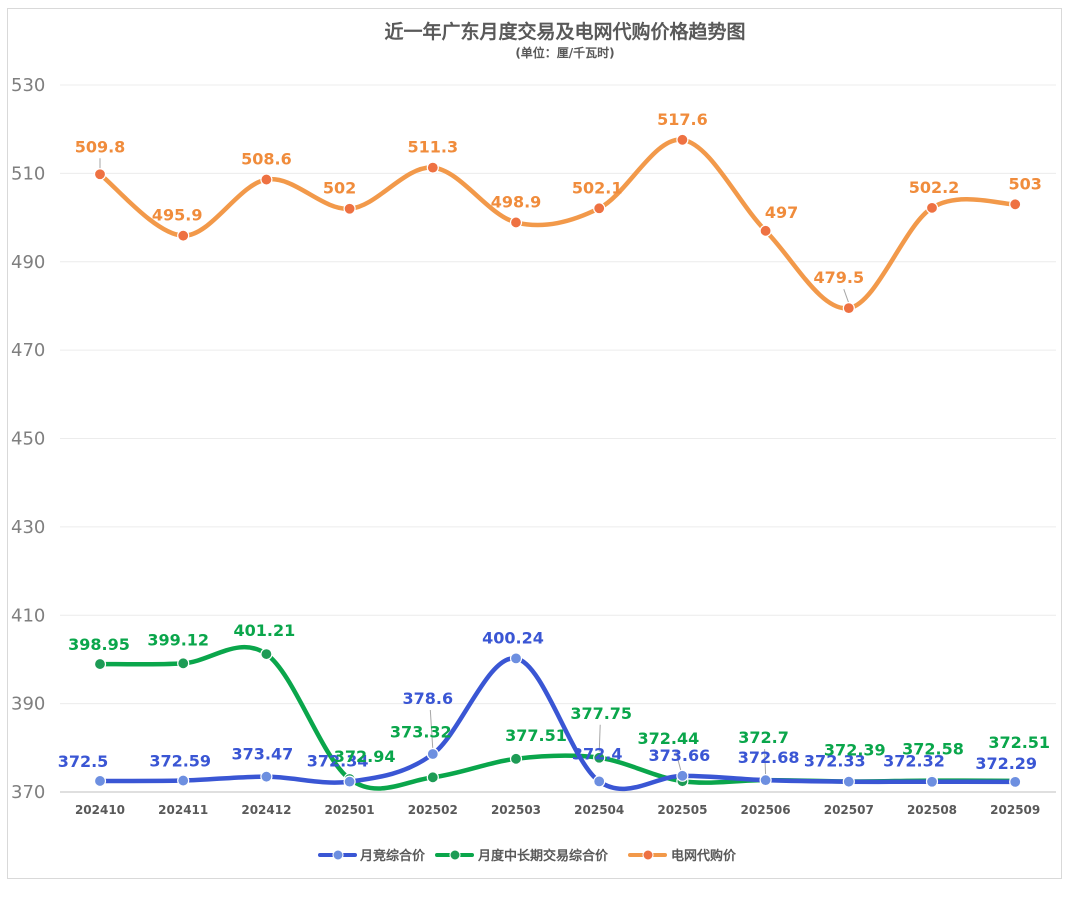 This screenshot has width=1069, height=901. Describe the element at coordinates (266, 810) in the screenshot. I see `x-tick-label: 202412` at that location.